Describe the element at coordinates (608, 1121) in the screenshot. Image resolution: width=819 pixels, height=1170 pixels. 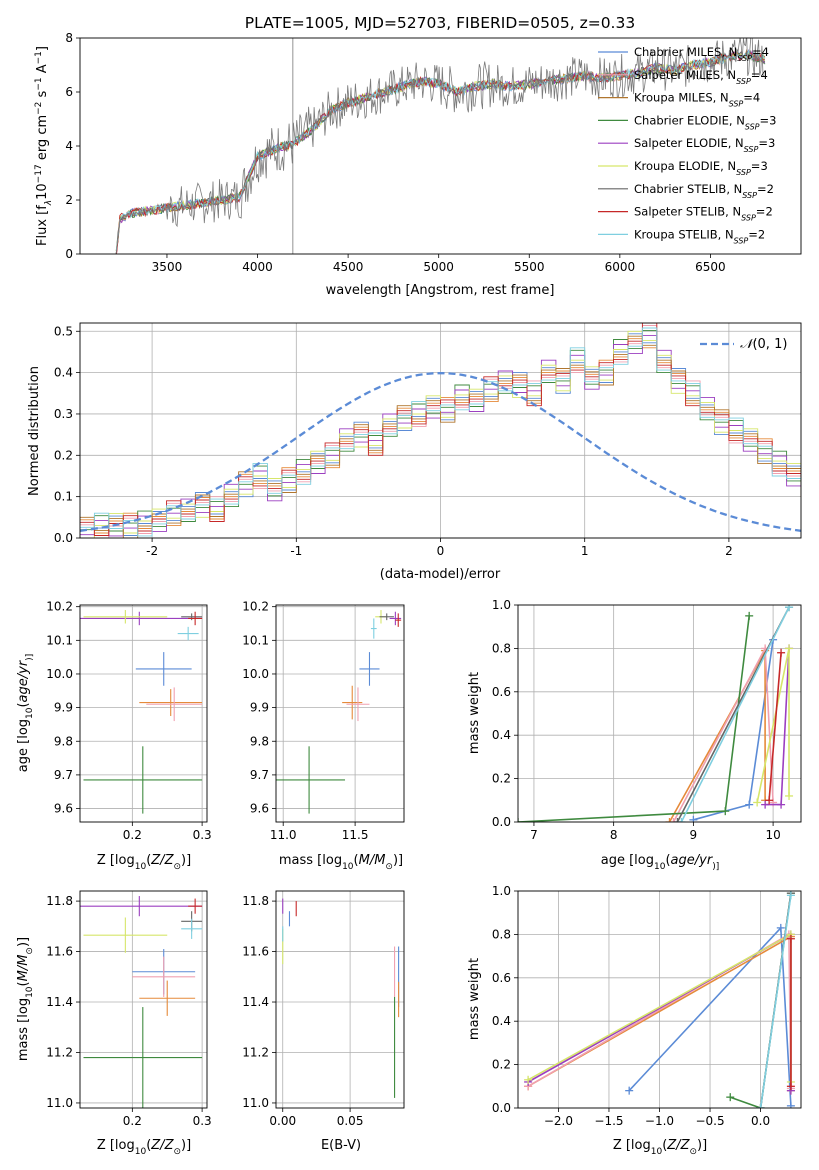
I see `x-tick-label: −1.5` at that location.